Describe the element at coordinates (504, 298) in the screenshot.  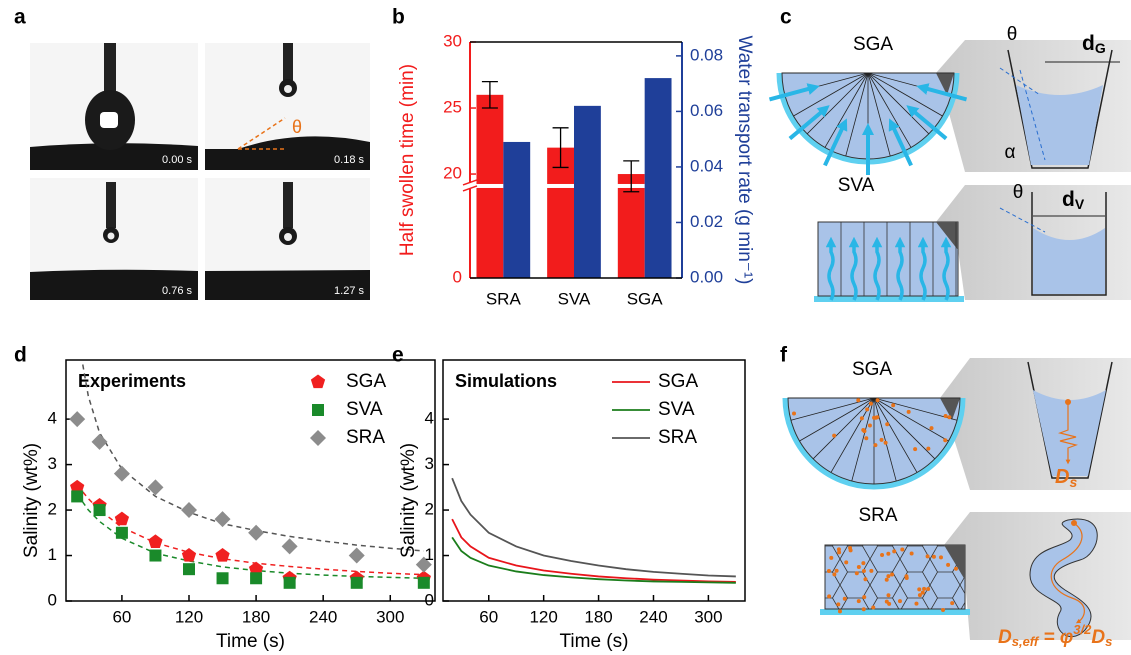
I see `x-tick-label: SRA` at that location.